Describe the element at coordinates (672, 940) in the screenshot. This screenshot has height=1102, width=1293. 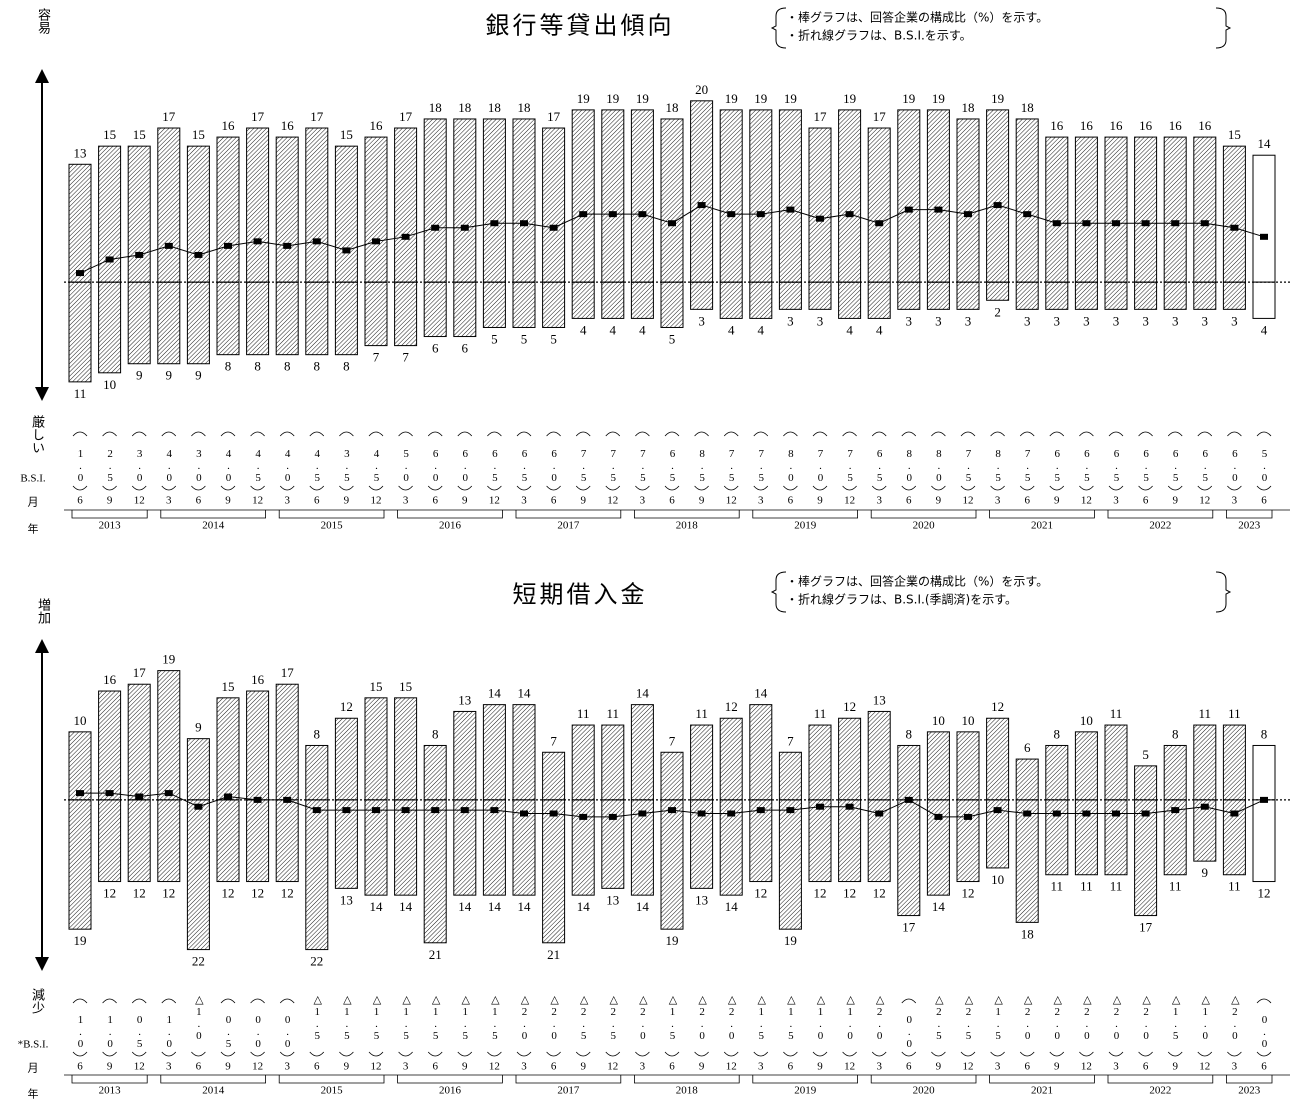
I see `bar-label: 19` at that location.